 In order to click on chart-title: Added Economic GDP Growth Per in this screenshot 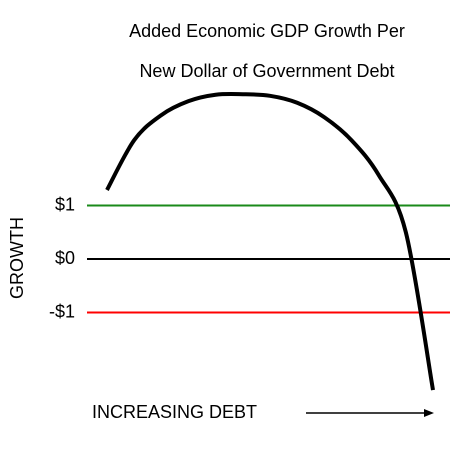, I will do `click(267, 31)`.